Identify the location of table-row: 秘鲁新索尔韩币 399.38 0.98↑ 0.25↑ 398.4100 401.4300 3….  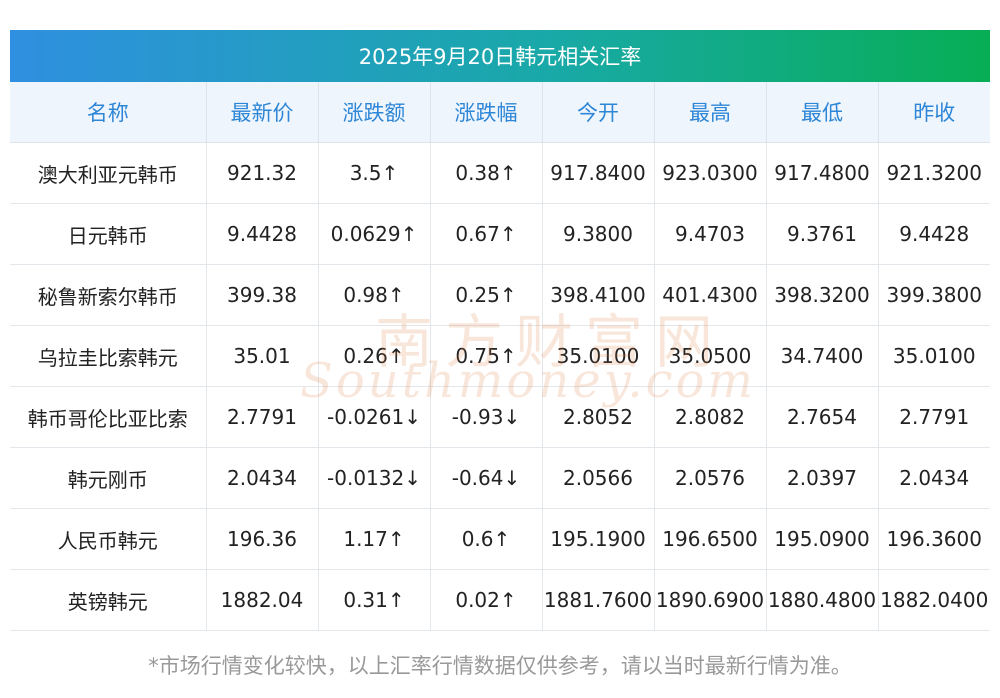
(500, 295).